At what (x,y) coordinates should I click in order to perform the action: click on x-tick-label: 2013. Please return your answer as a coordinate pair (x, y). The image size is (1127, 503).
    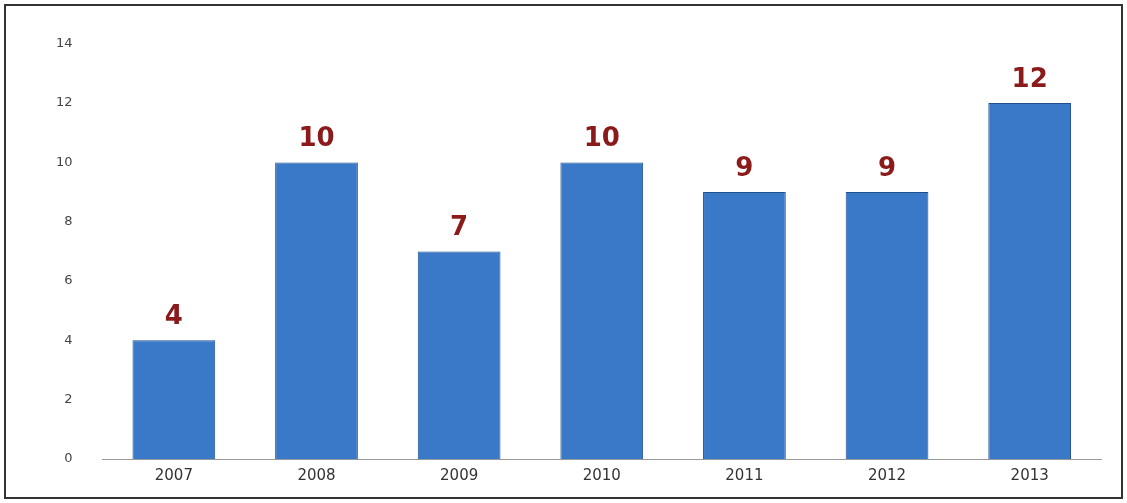
    Looking at the image, I should click on (1029, 474).